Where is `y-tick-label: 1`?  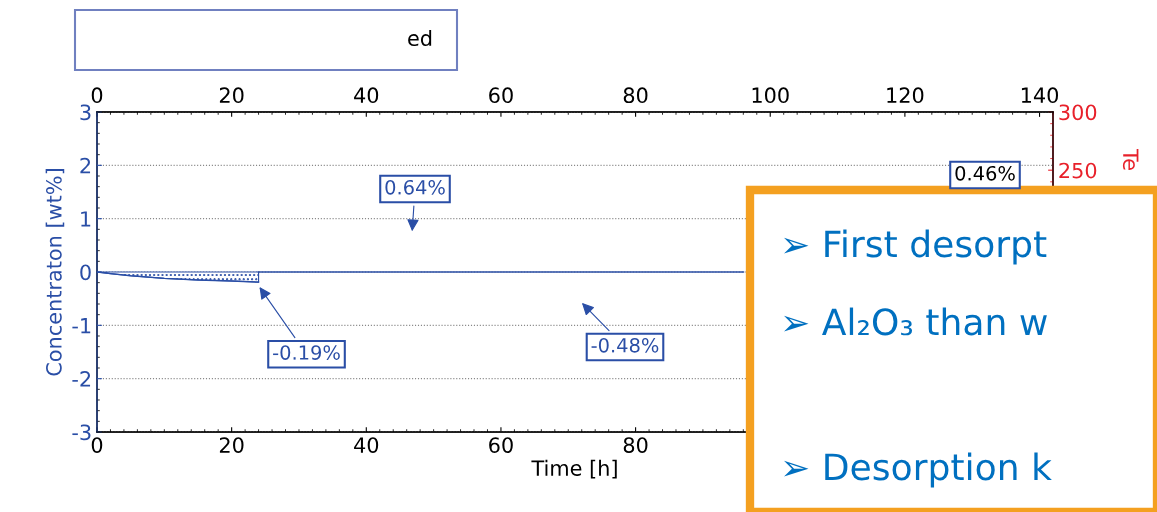 y-tick-label: 1 is located at coordinates (86, 219).